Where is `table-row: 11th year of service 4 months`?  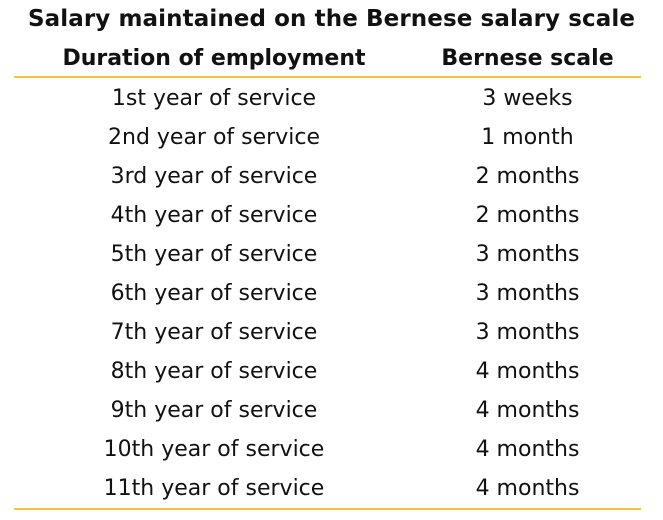
table-row: 11th year of service 4 months is located at coordinates (327, 488).